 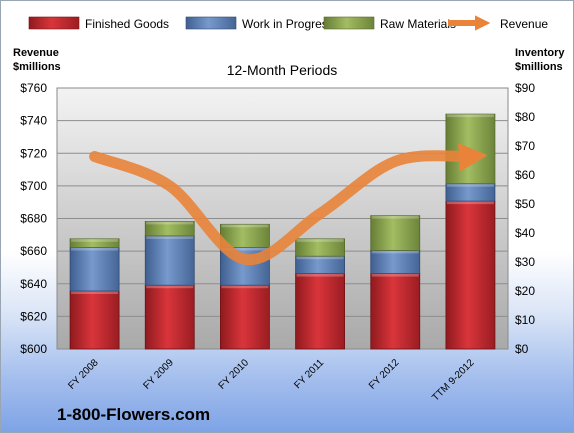 What do you see at coordinates (282, 70) in the screenshot?
I see `chart-title: 12-Month Periods` at bounding box center [282, 70].